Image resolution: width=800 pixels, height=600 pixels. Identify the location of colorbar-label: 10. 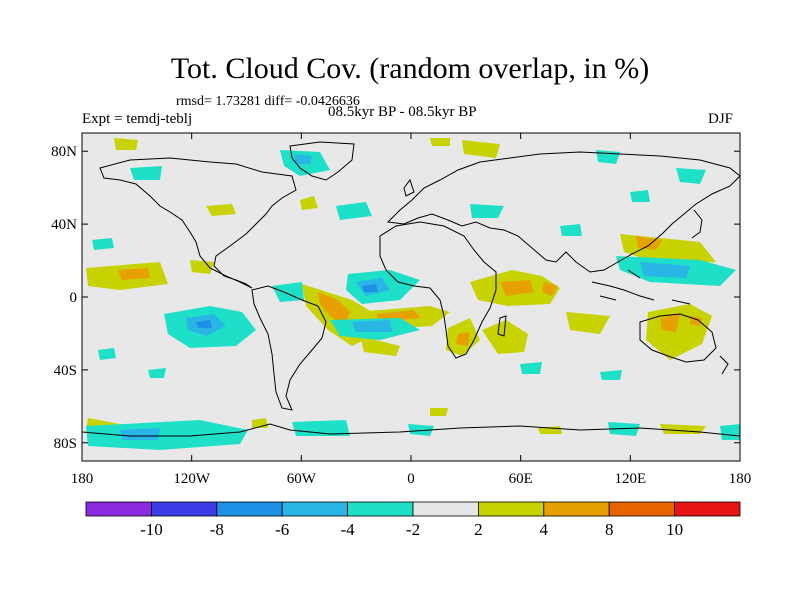
(674, 529).